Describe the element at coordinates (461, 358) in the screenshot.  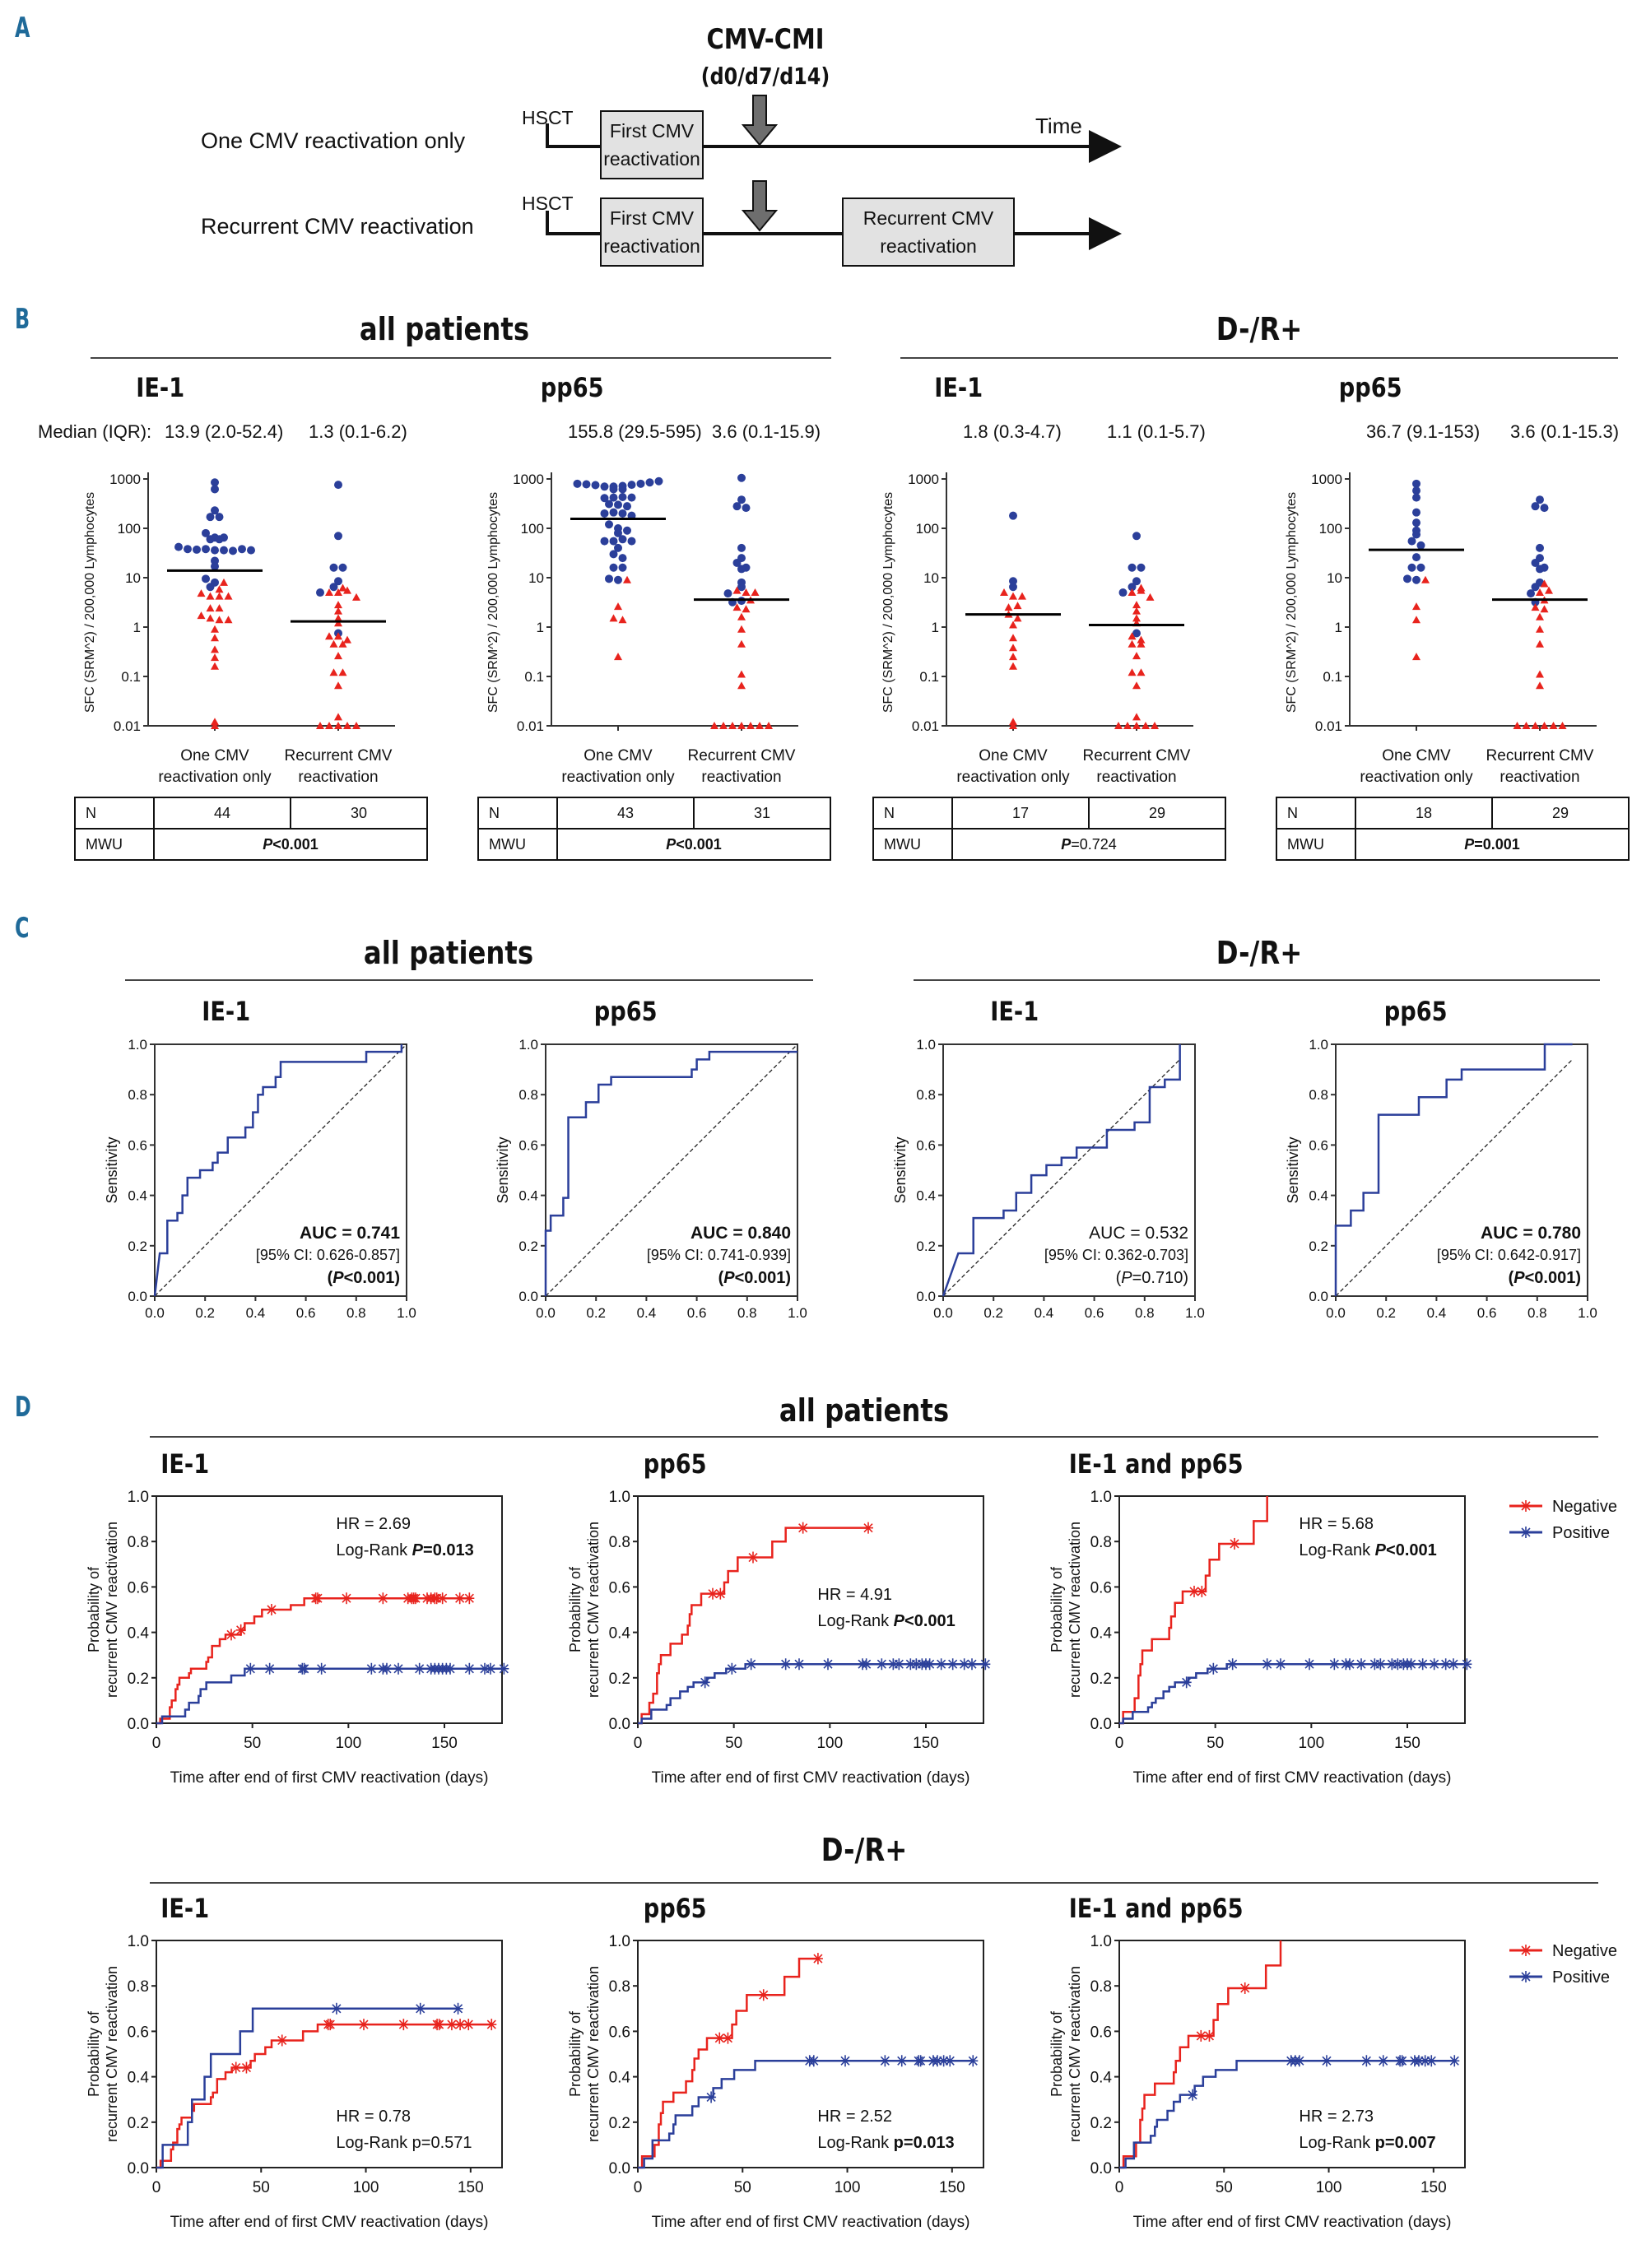
I see `group-rule-b-all` at that location.